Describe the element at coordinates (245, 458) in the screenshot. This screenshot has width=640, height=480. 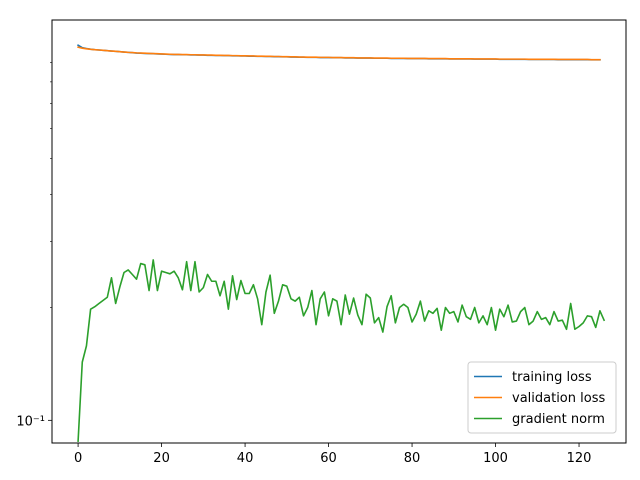
I see `x-tick-label: 40` at that location.